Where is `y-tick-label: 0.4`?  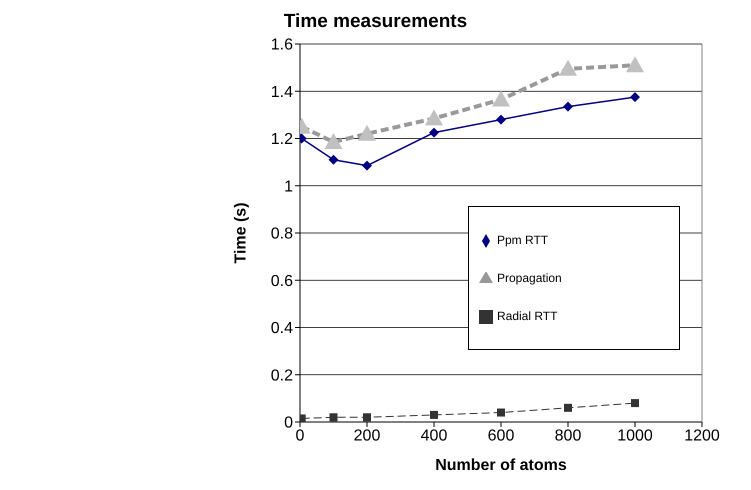
y-tick-label: 0.4 is located at coordinates (282, 329).